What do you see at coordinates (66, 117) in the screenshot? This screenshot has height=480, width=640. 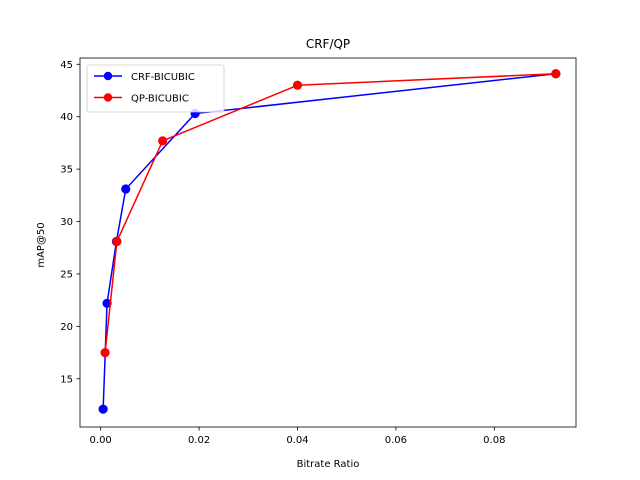 I see `y-tick-label: 40` at bounding box center [66, 117].